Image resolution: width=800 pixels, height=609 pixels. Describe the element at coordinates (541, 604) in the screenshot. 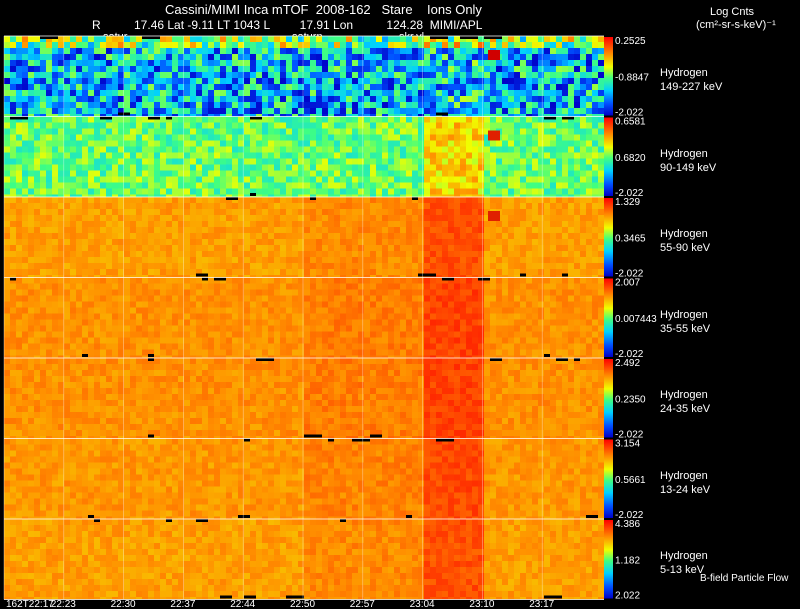

I see `x-tick-label: 23:17` at that location.